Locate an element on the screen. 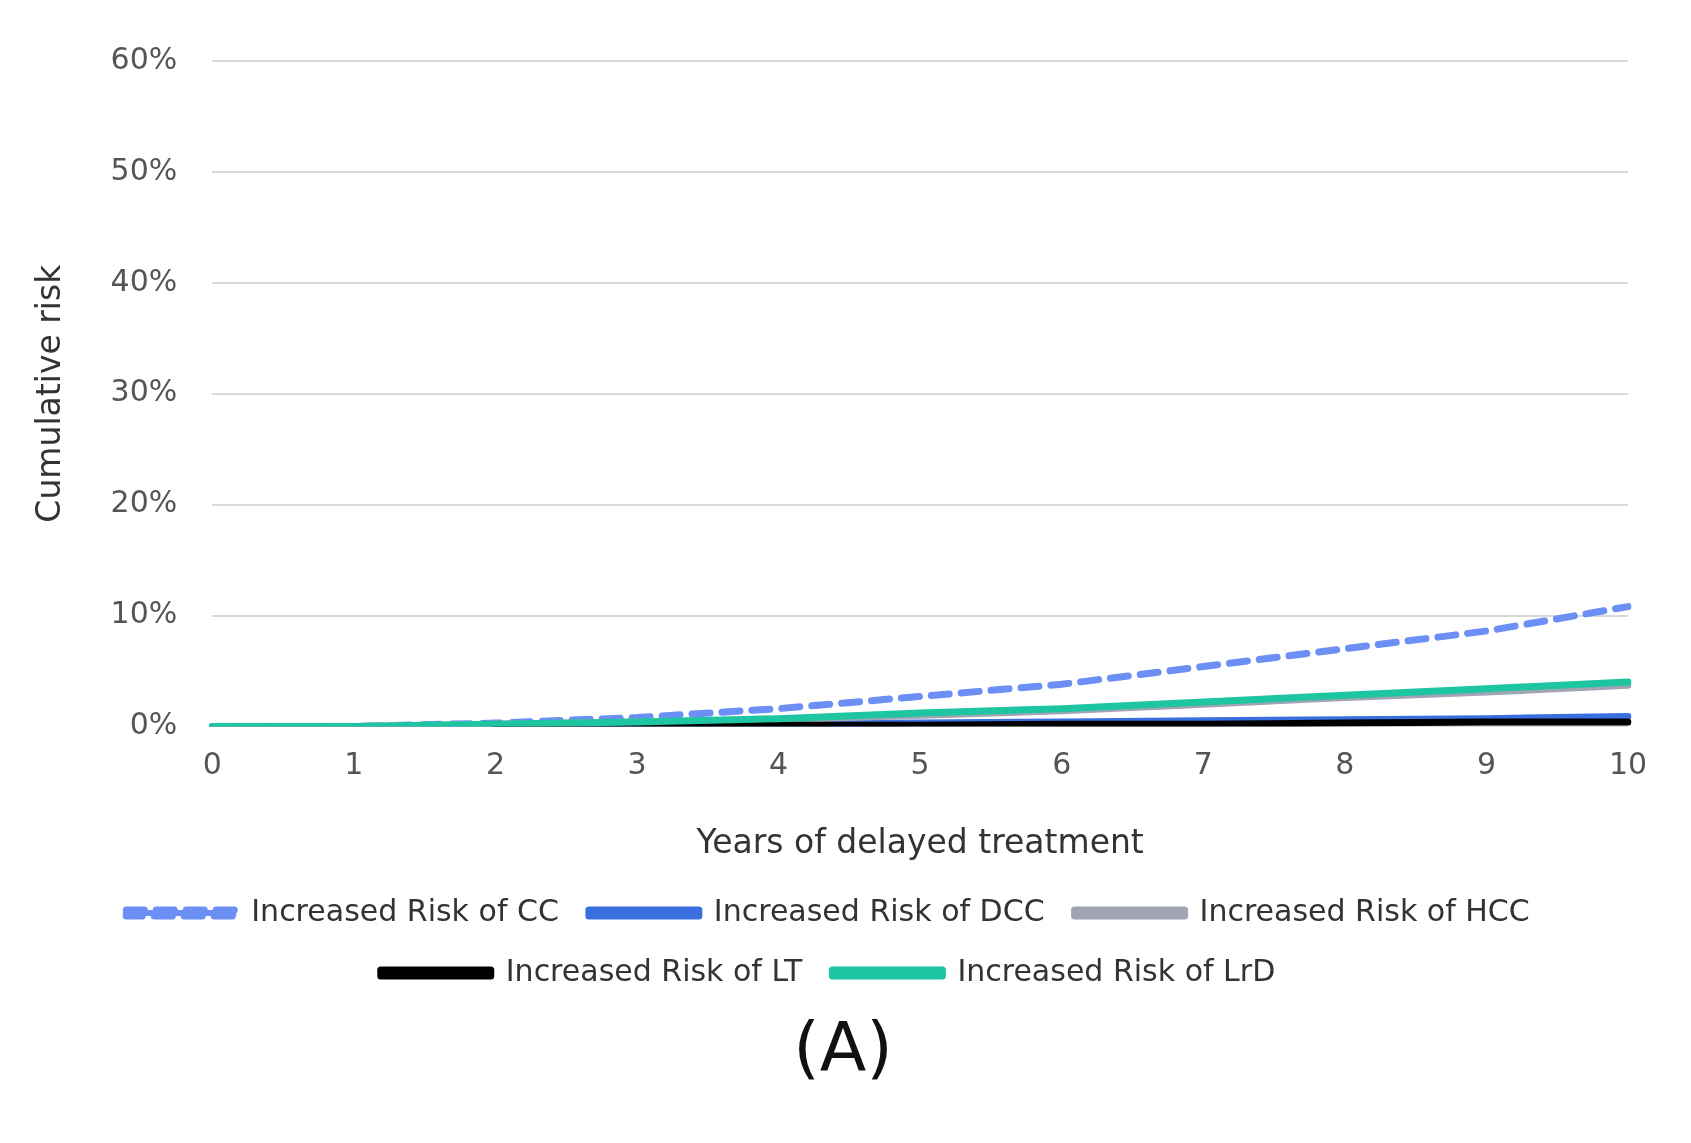 This screenshot has width=1691, height=1143. x-tick-label: 4 is located at coordinates (779, 764).